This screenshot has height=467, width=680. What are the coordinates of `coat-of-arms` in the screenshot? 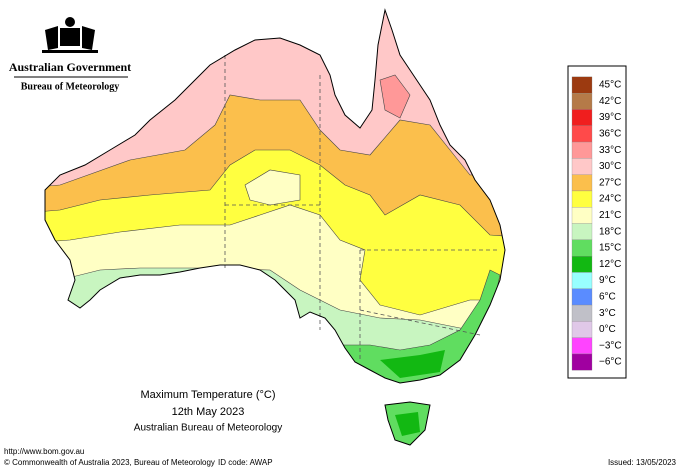 It's located at (70, 35).